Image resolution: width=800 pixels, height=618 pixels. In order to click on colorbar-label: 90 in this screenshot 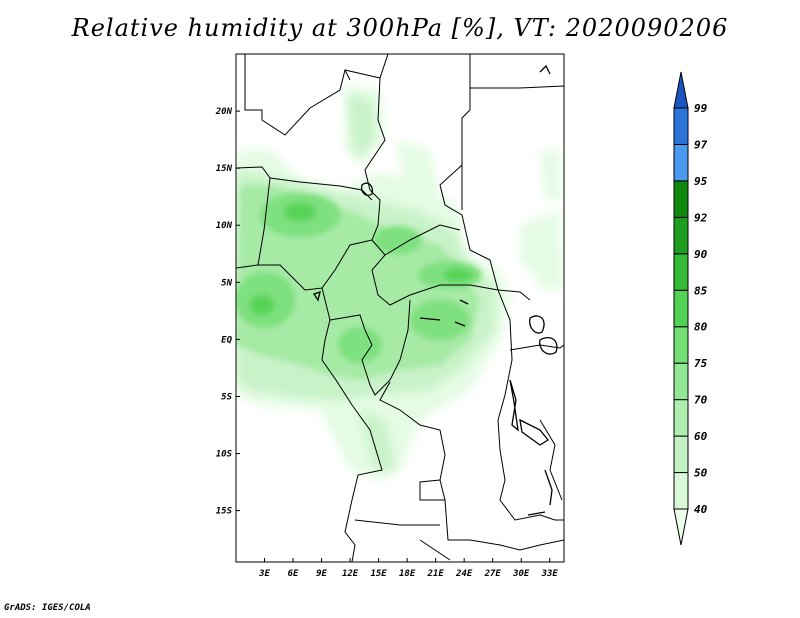, I will do `click(701, 254)`.